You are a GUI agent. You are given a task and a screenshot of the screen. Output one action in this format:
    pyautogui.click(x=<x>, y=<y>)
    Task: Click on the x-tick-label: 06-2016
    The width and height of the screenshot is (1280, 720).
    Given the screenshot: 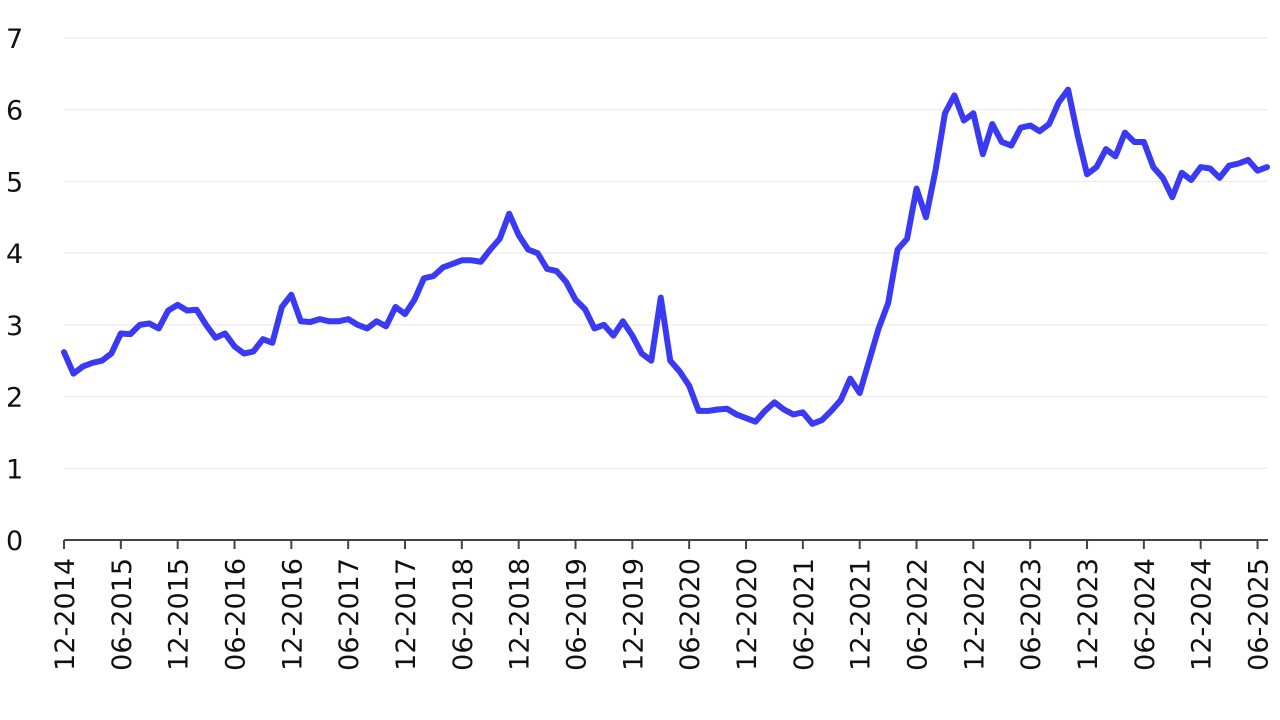 What is the action you would take?
    pyautogui.click(x=236, y=614)
    